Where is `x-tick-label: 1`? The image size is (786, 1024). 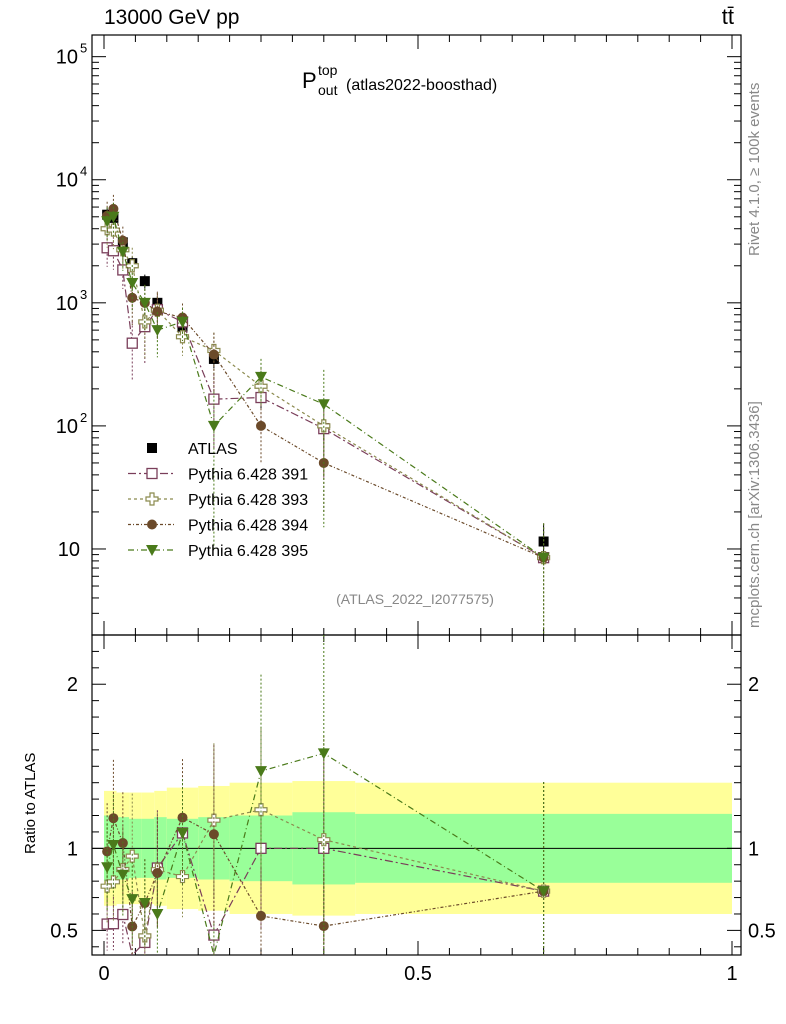 x-tick-label: 1 is located at coordinates (731, 974).